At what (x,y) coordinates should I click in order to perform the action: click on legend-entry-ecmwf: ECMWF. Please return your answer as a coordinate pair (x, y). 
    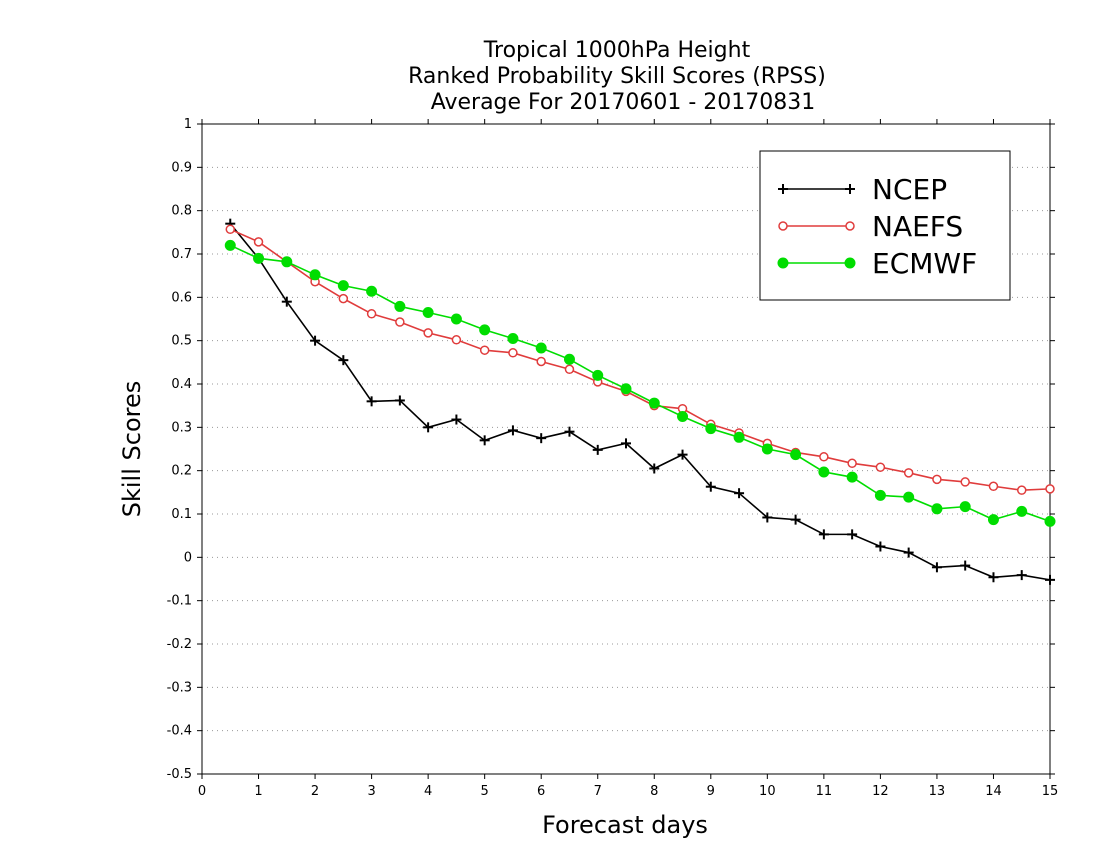
    Looking at the image, I should click on (877, 263).